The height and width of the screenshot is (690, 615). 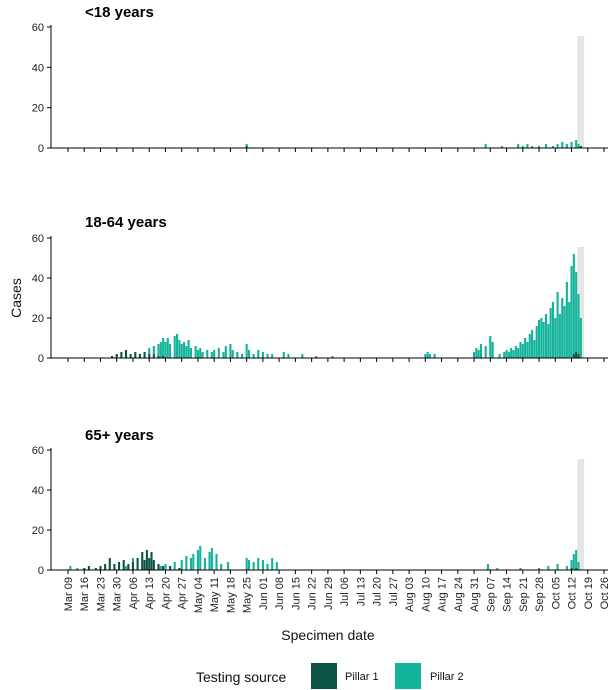 I want to click on x-tick-label: Aug 17, so click(x=443, y=594).